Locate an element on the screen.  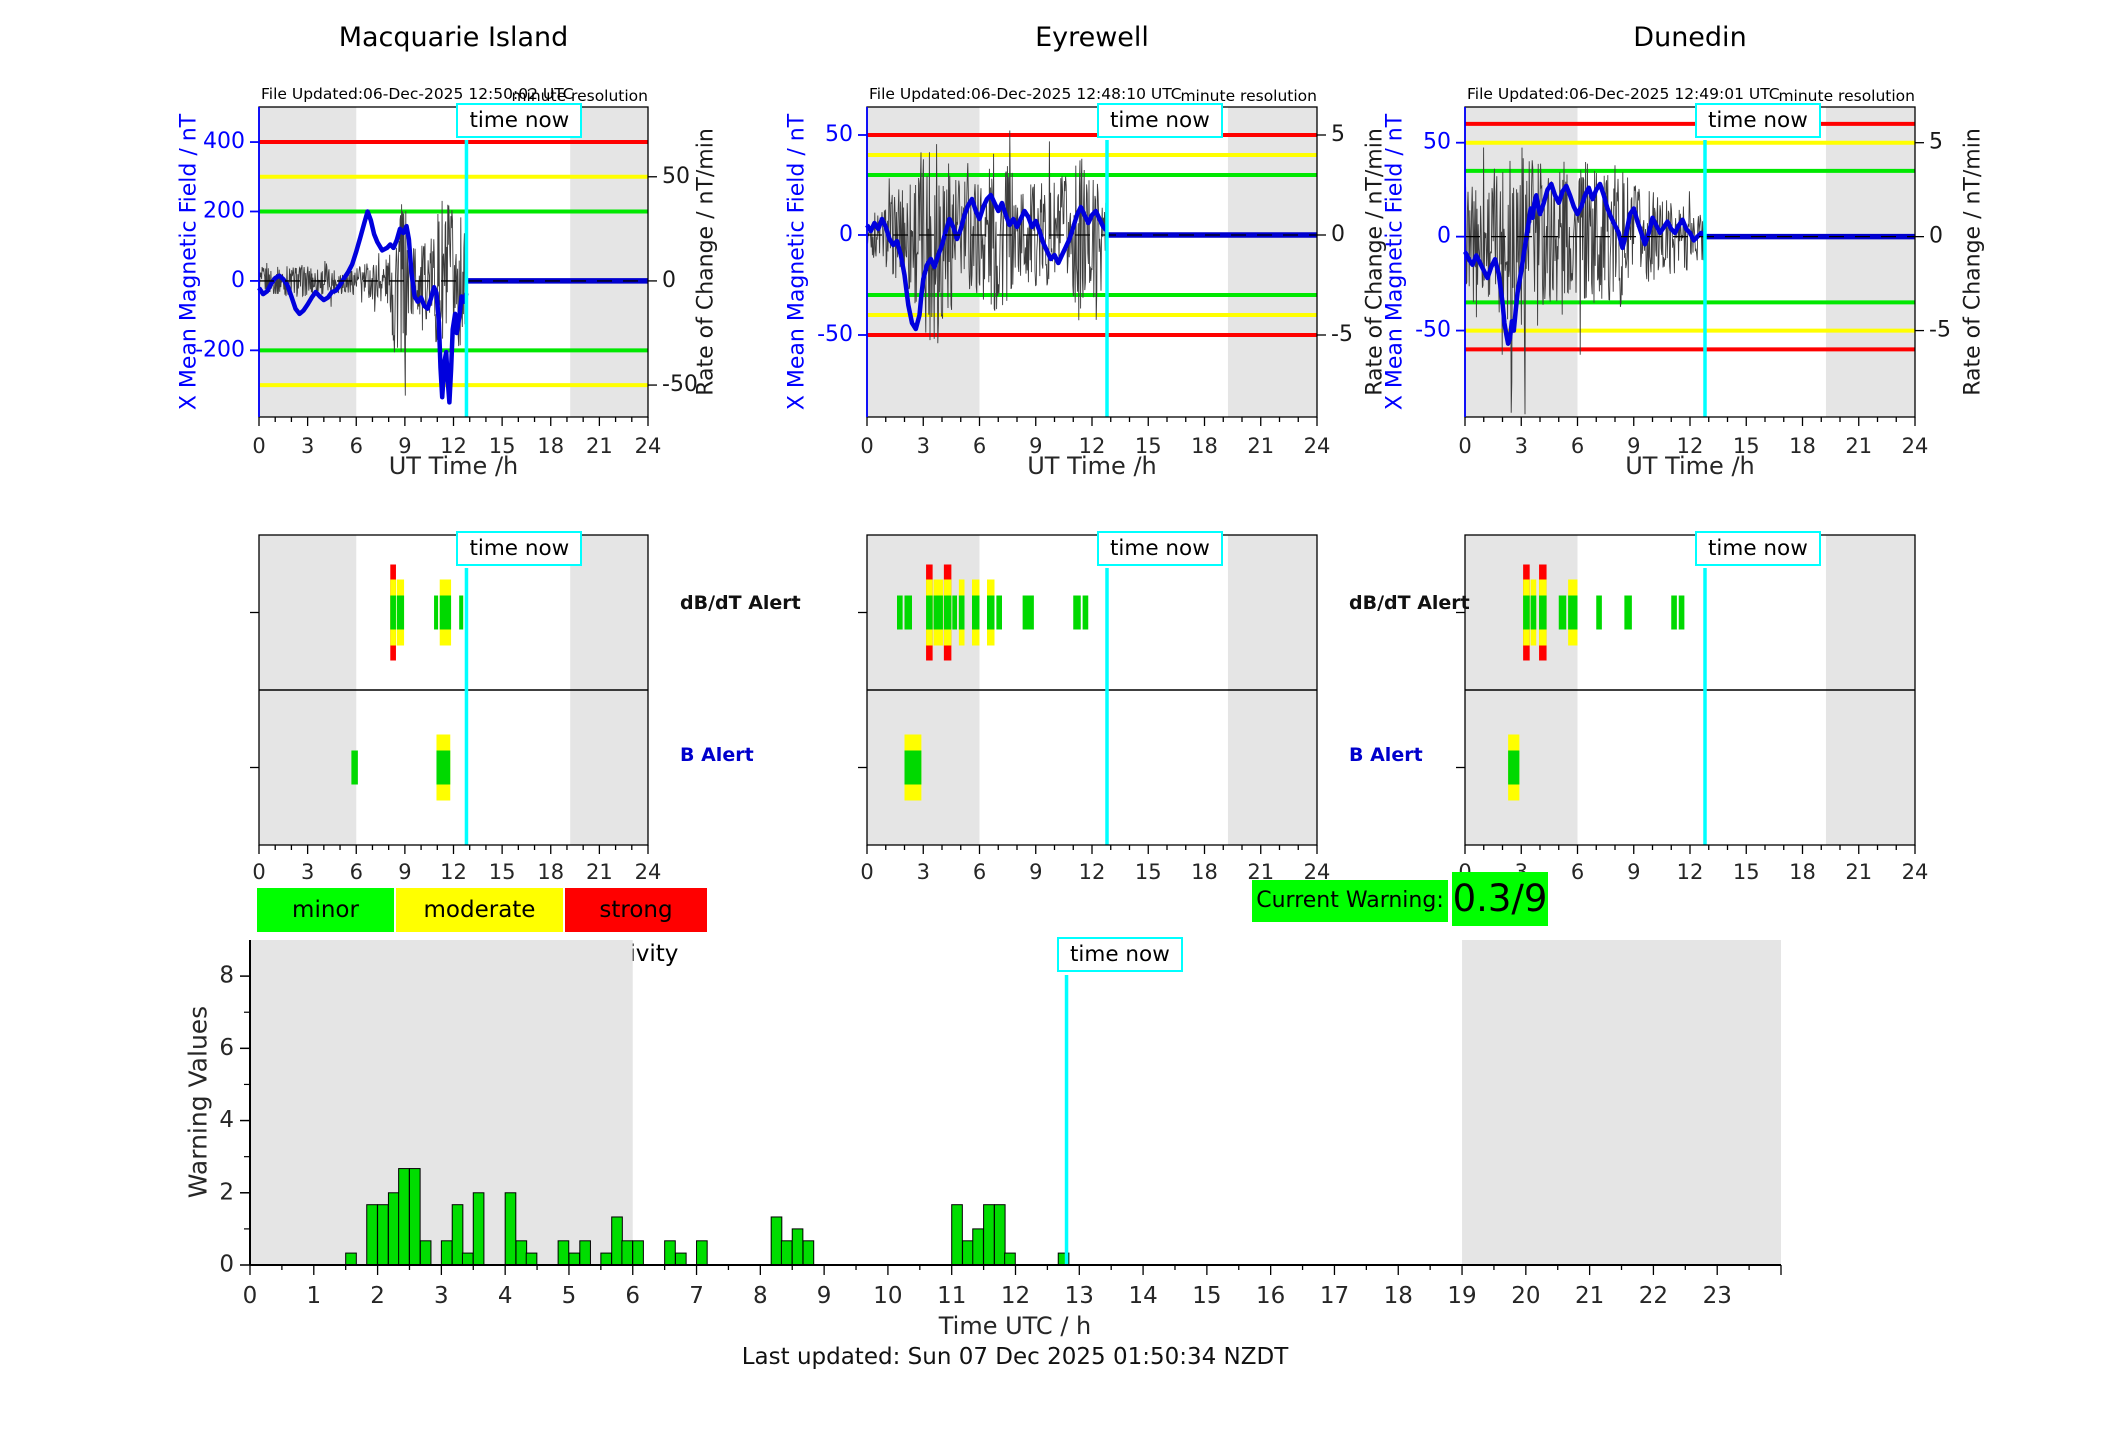
axis-ticks: 0 3 6 9 12 15 18 21 24 400 200 0 -200 50 0 -50 is located at coordinates (446, 293).